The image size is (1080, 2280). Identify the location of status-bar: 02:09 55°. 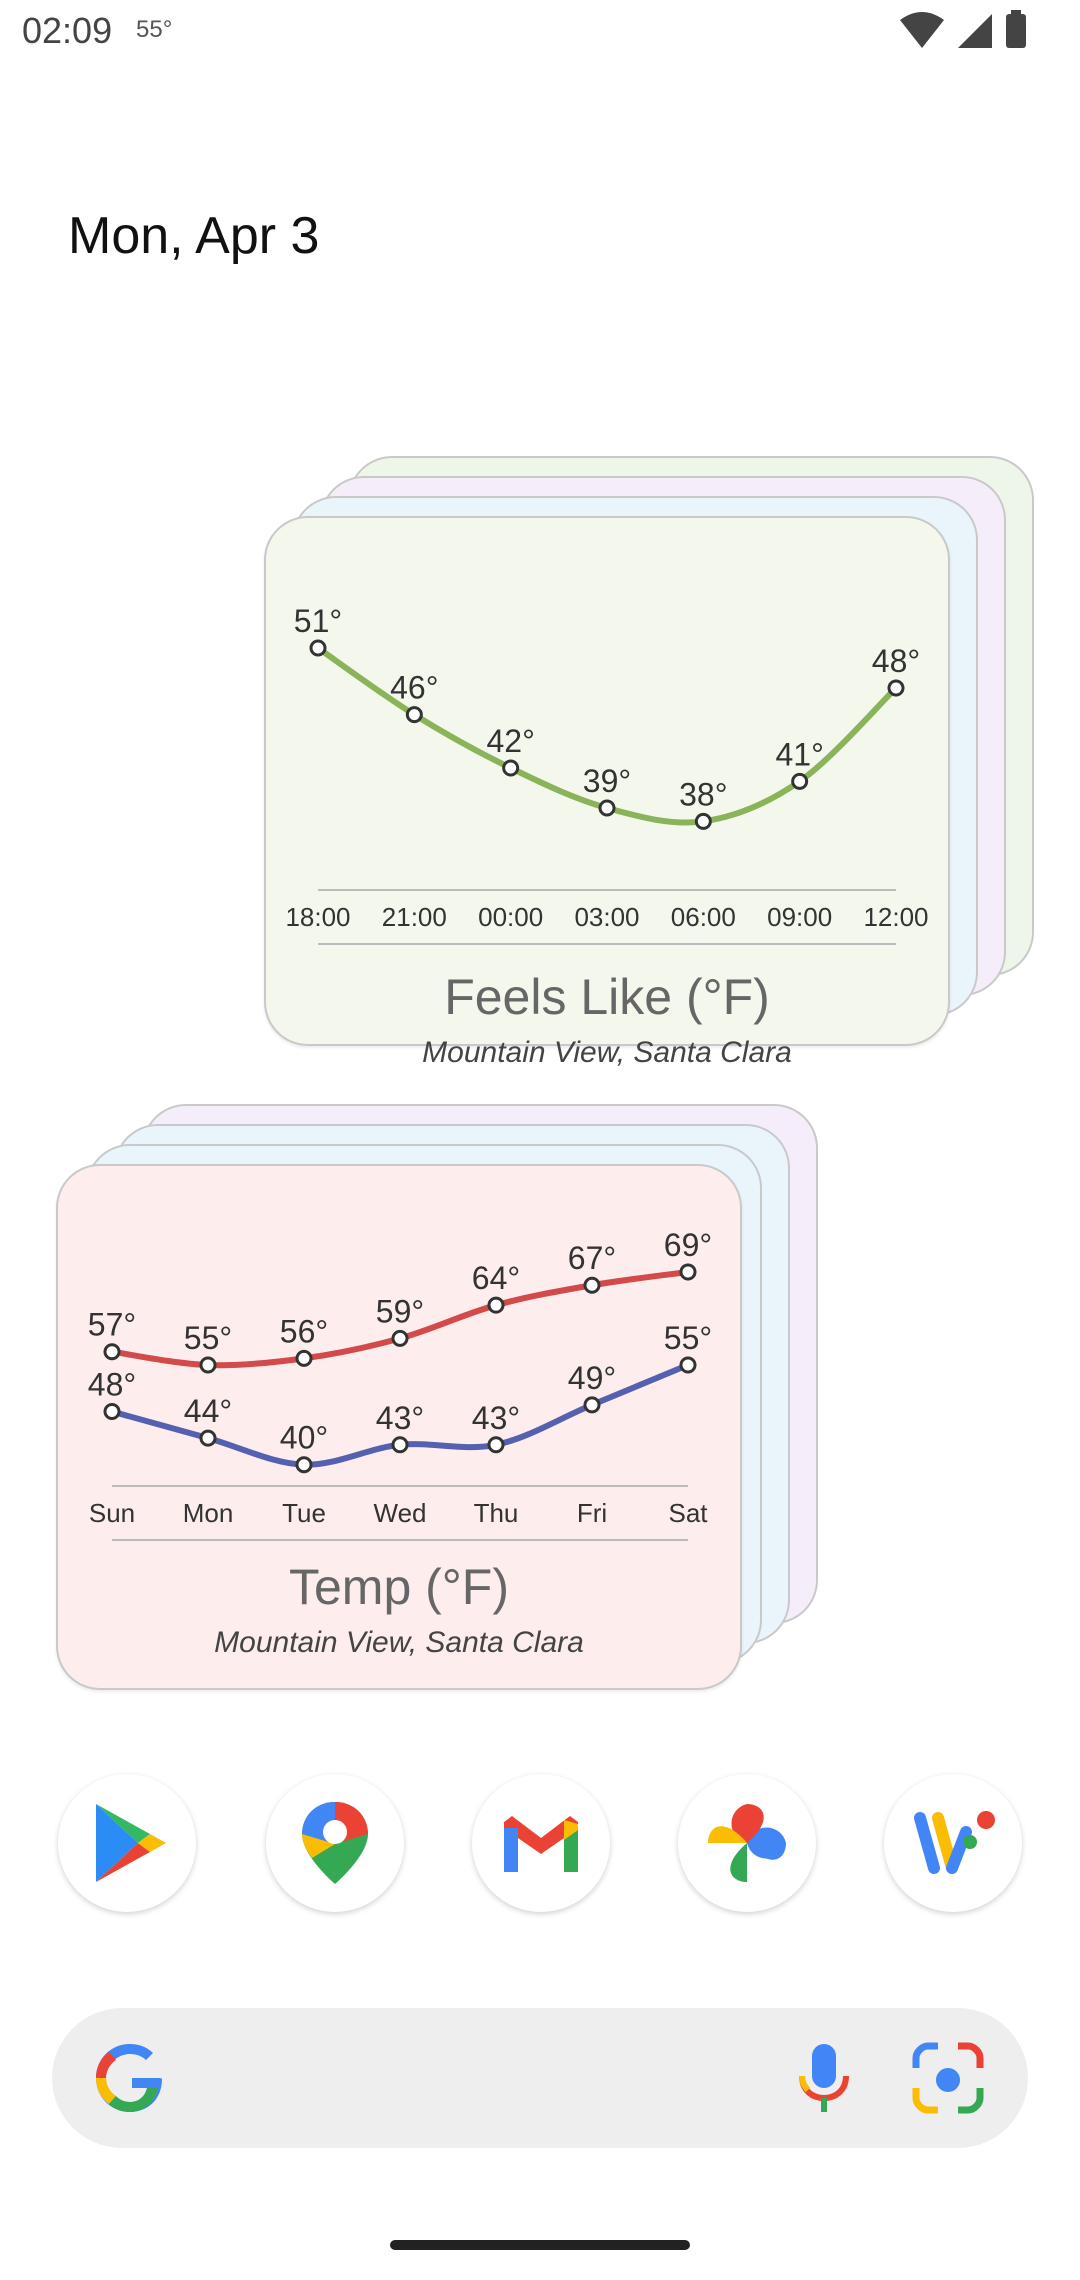
(540, 32).